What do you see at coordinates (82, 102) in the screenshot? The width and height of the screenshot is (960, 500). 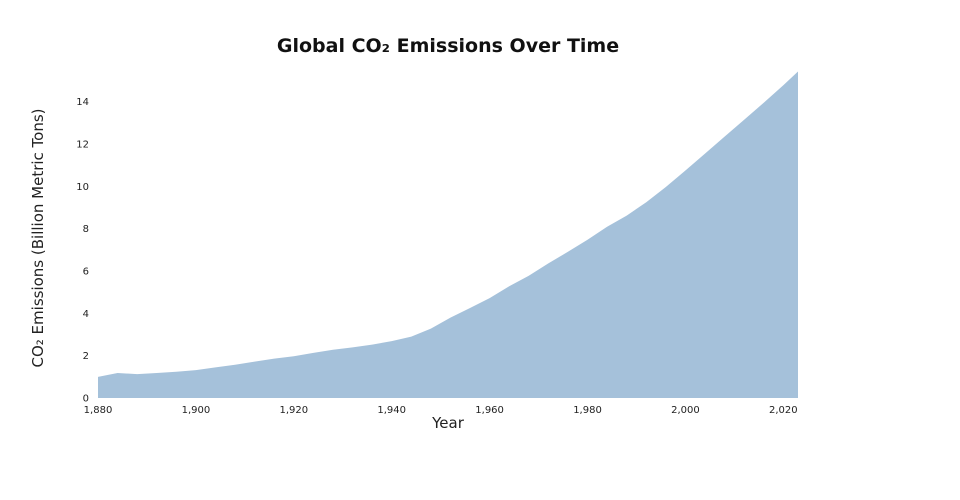 I see `y-tick-label: 14` at bounding box center [82, 102].